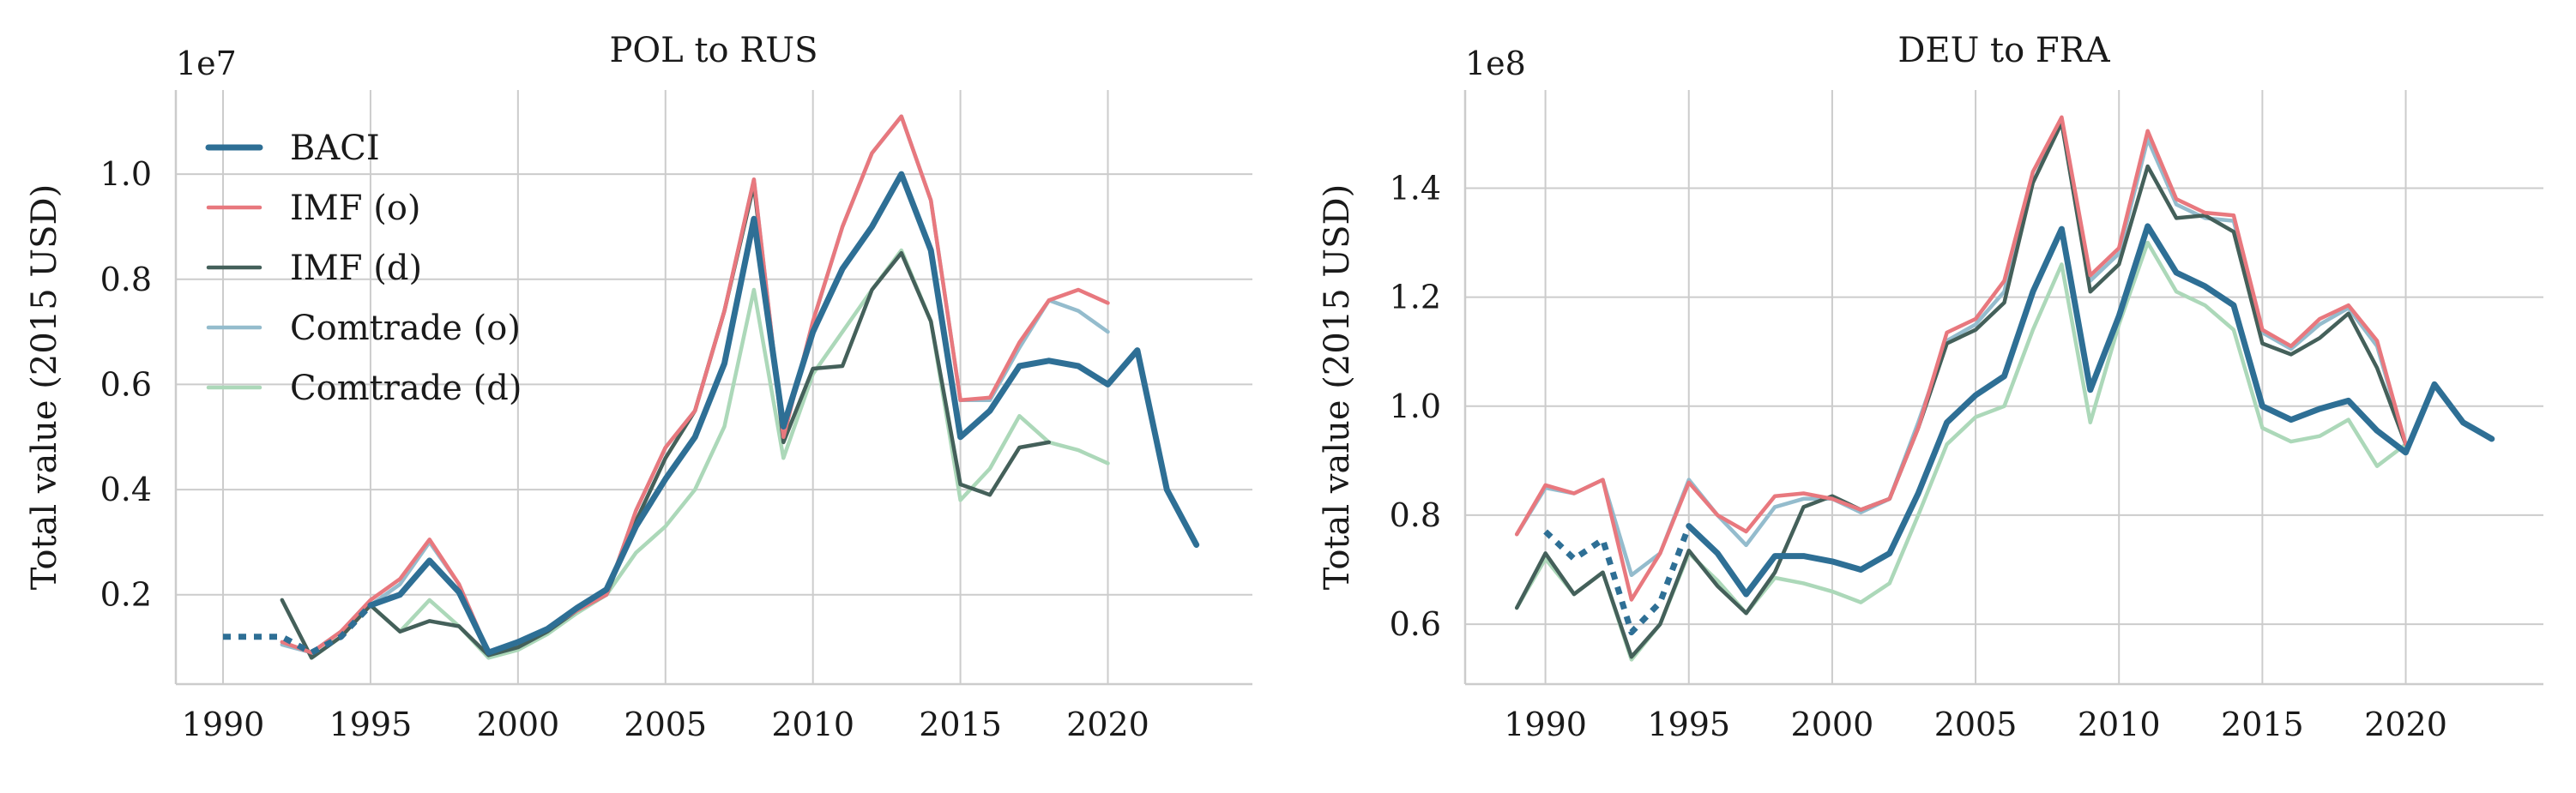 This screenshot has width=2576, height=793. What do you see at coordinates (2090, 410) in the screenshot?
I see `series-line-baci` at bounding box center [2090, 410].